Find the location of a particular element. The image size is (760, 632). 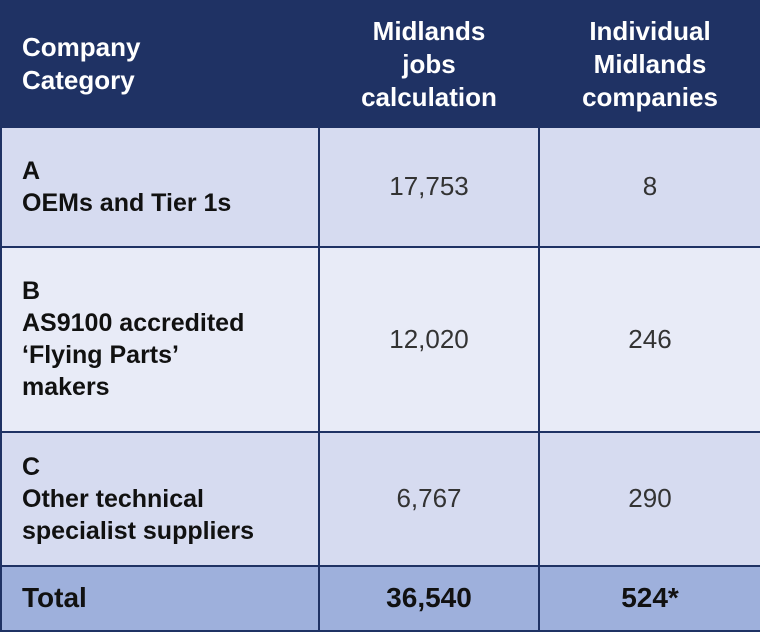

category-name: AS9100 accredited is located at coordinates (133, 323).